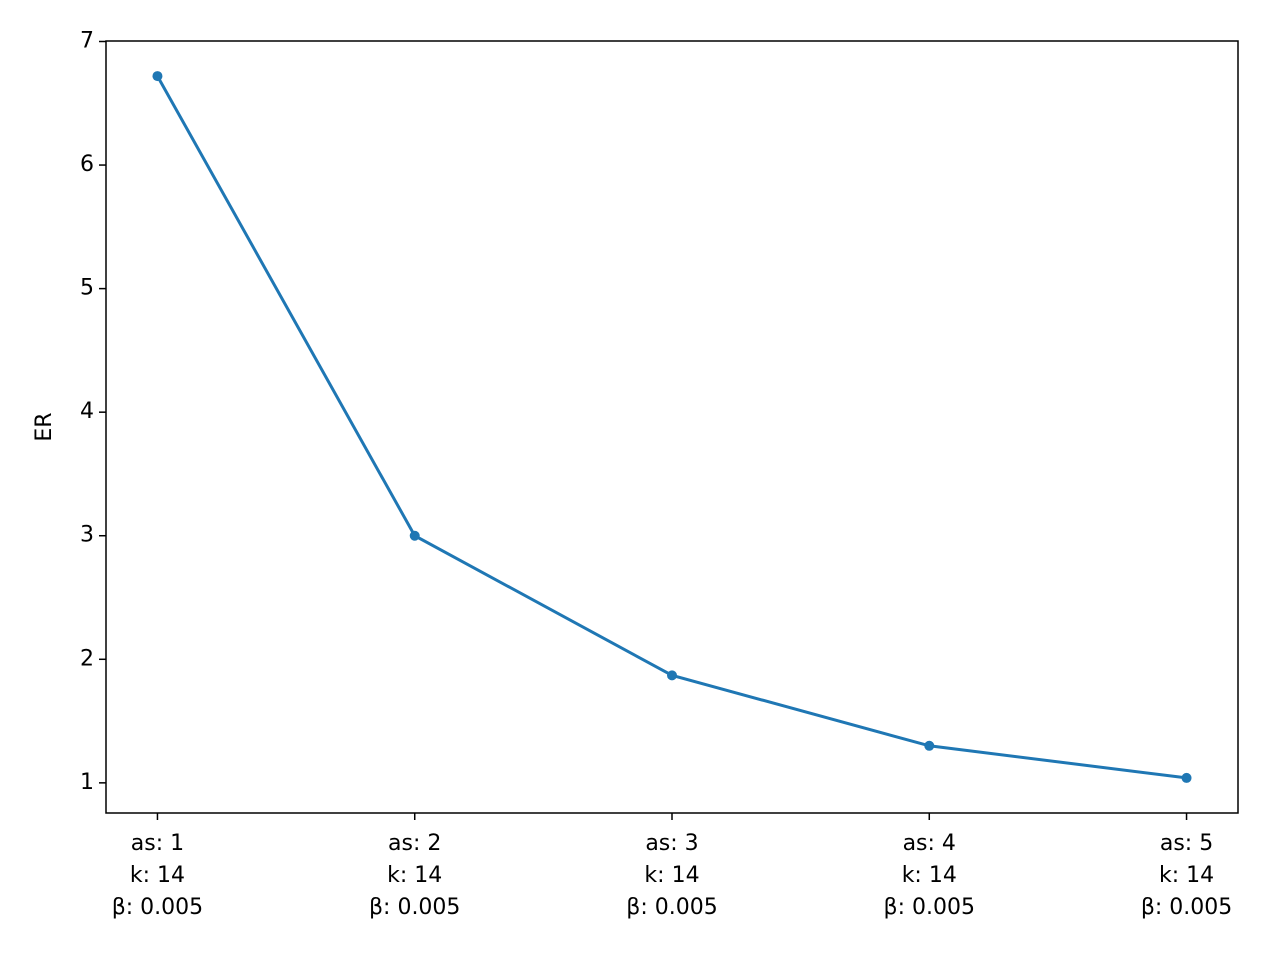 Image resolution: width=1280 pixels, height=960 pixels. I want to click on x-tick-label: as: 4 k: 14 β: 0.005, so click(929, 875).